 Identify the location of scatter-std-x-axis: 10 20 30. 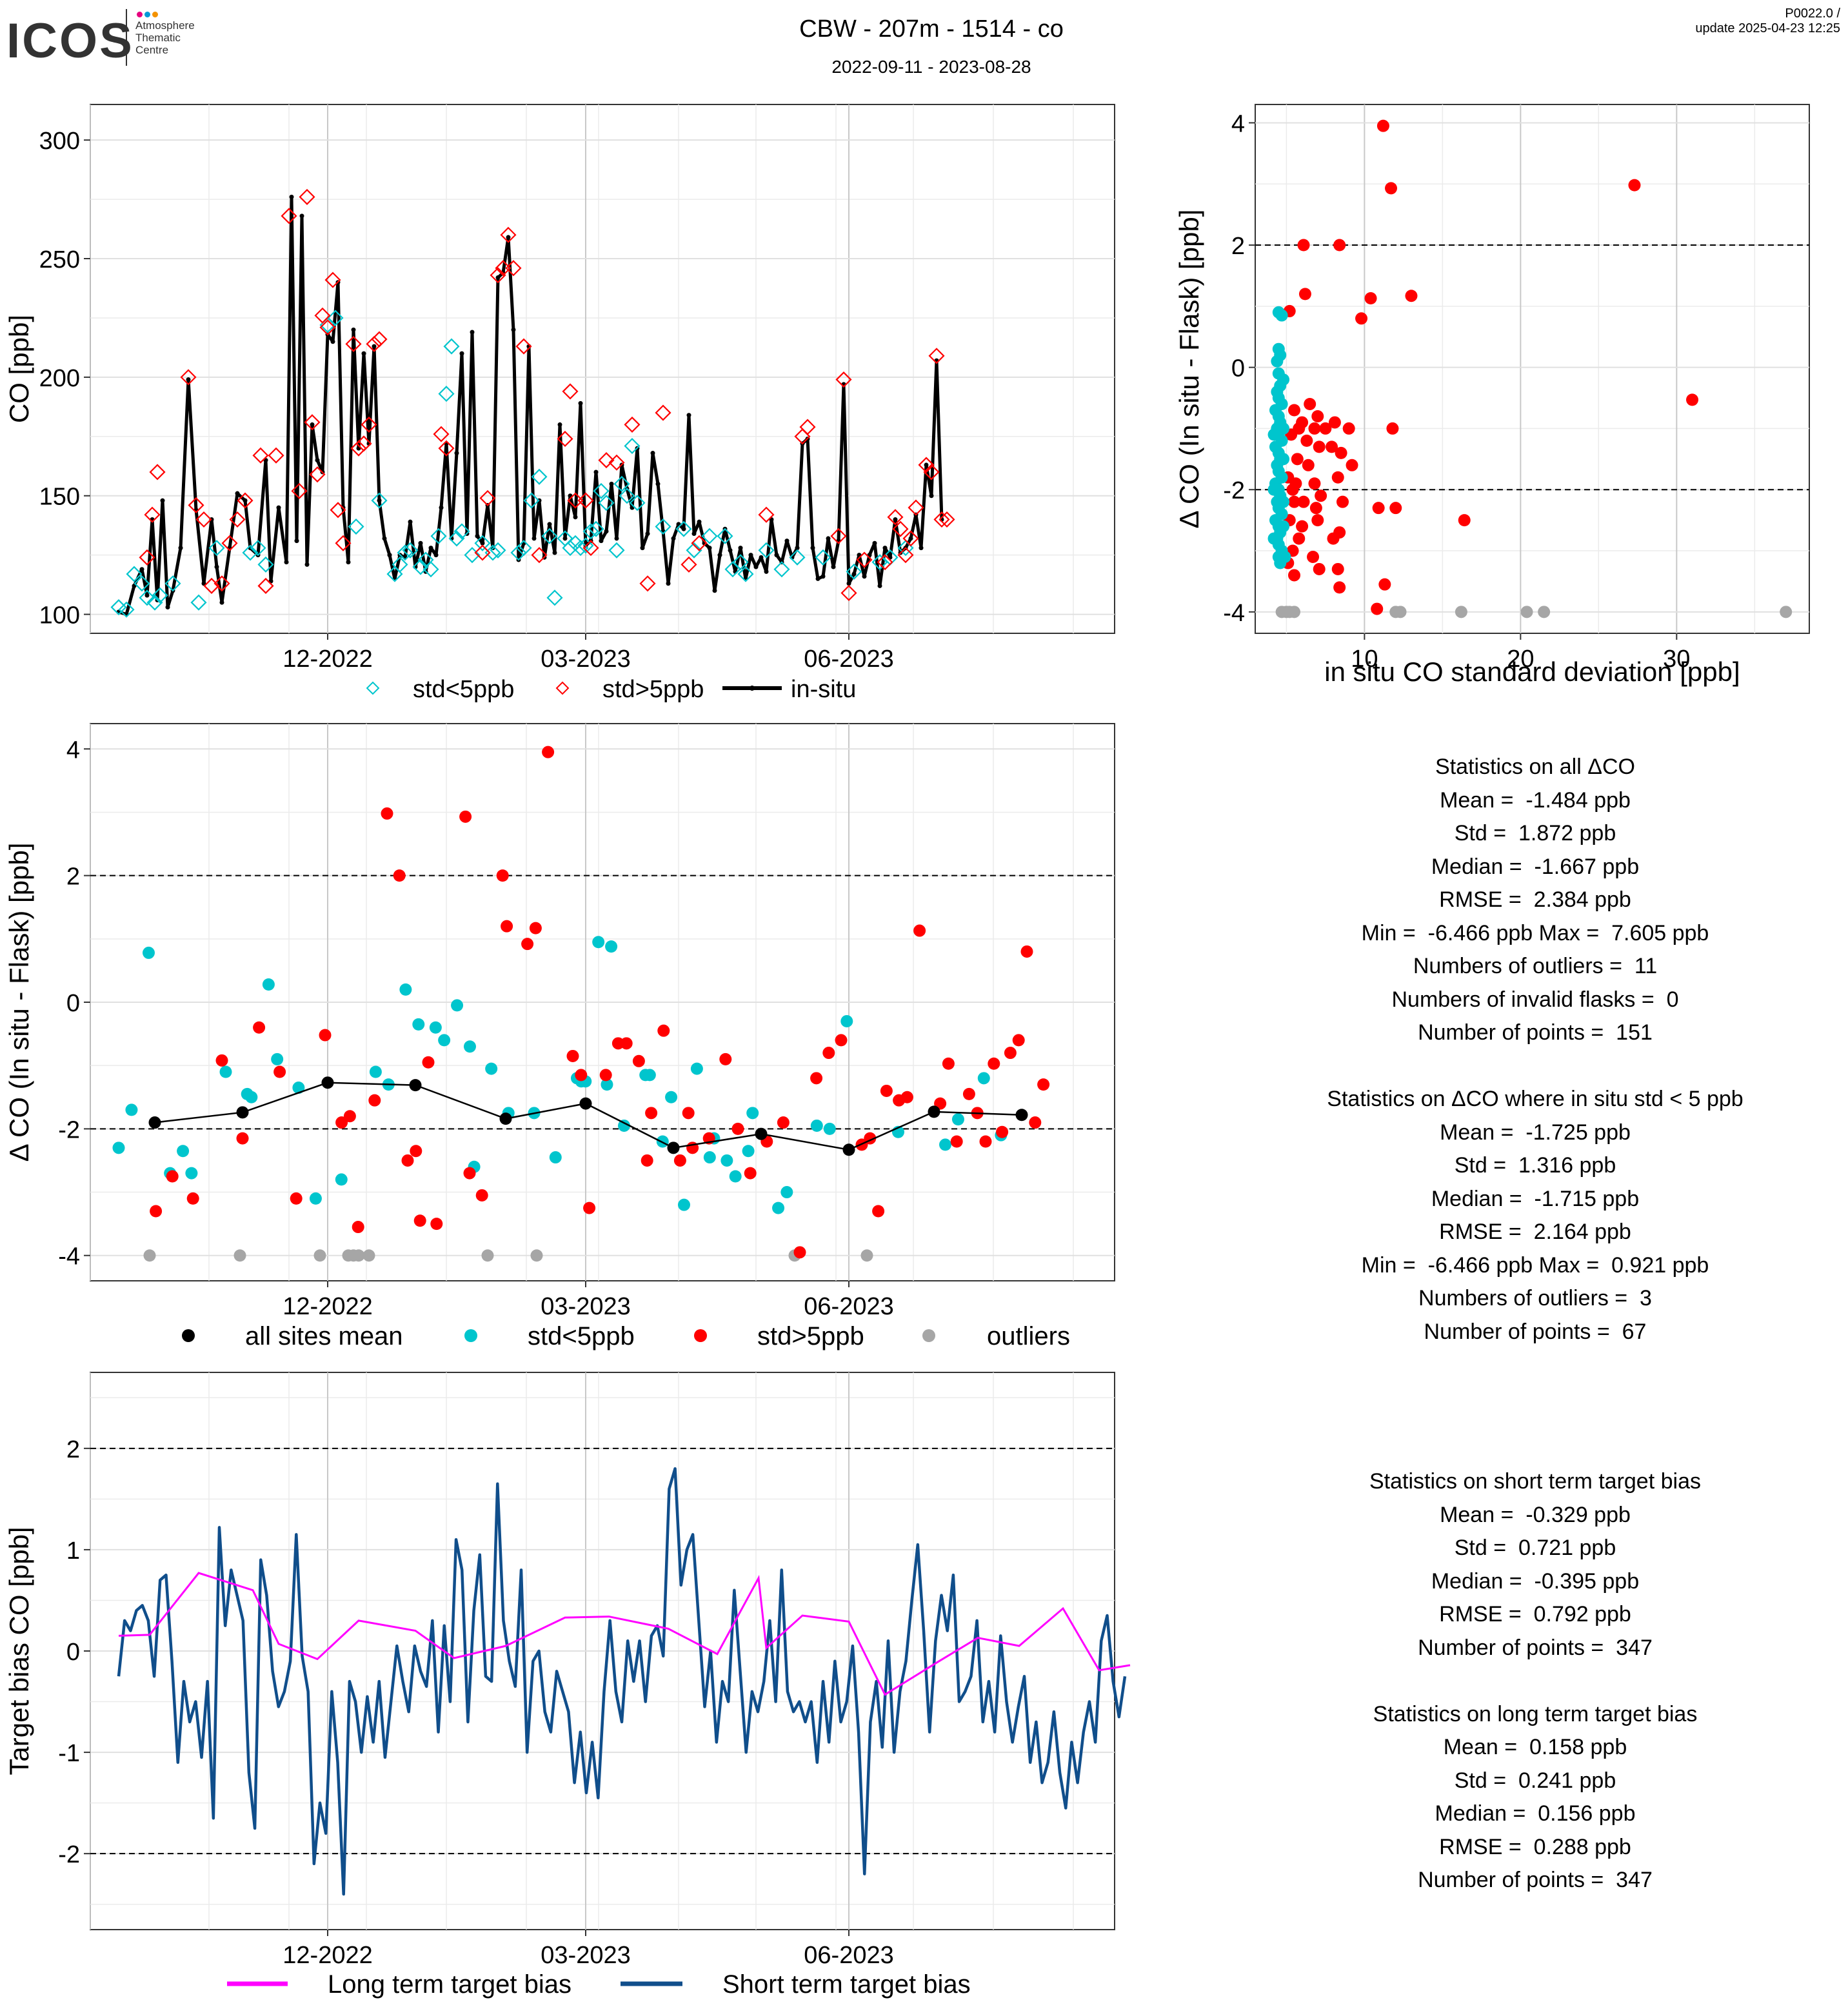
(1520, 653).